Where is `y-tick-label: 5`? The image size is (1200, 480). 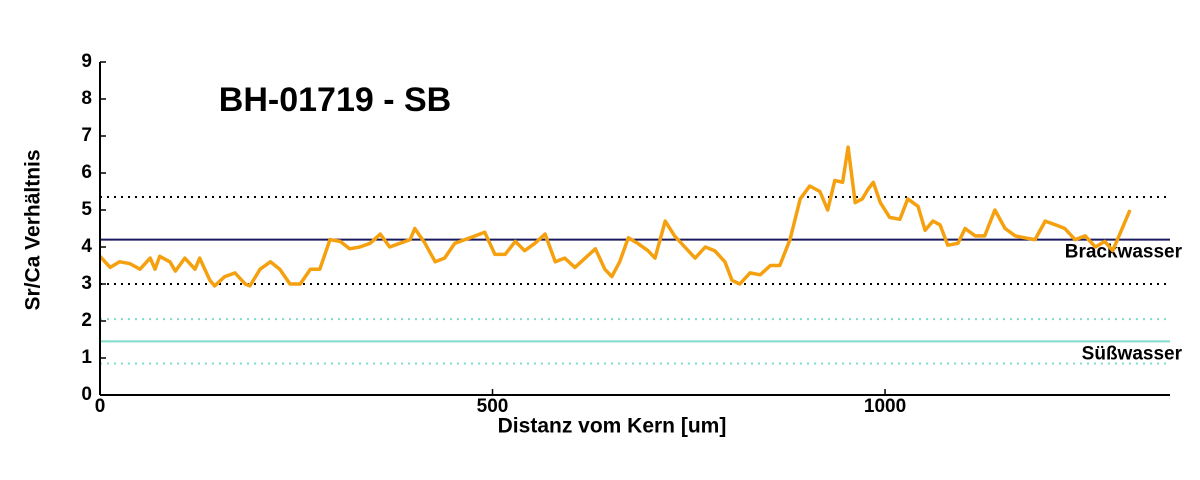 y-tick-label: 5 is located at coordinates (86, 209).